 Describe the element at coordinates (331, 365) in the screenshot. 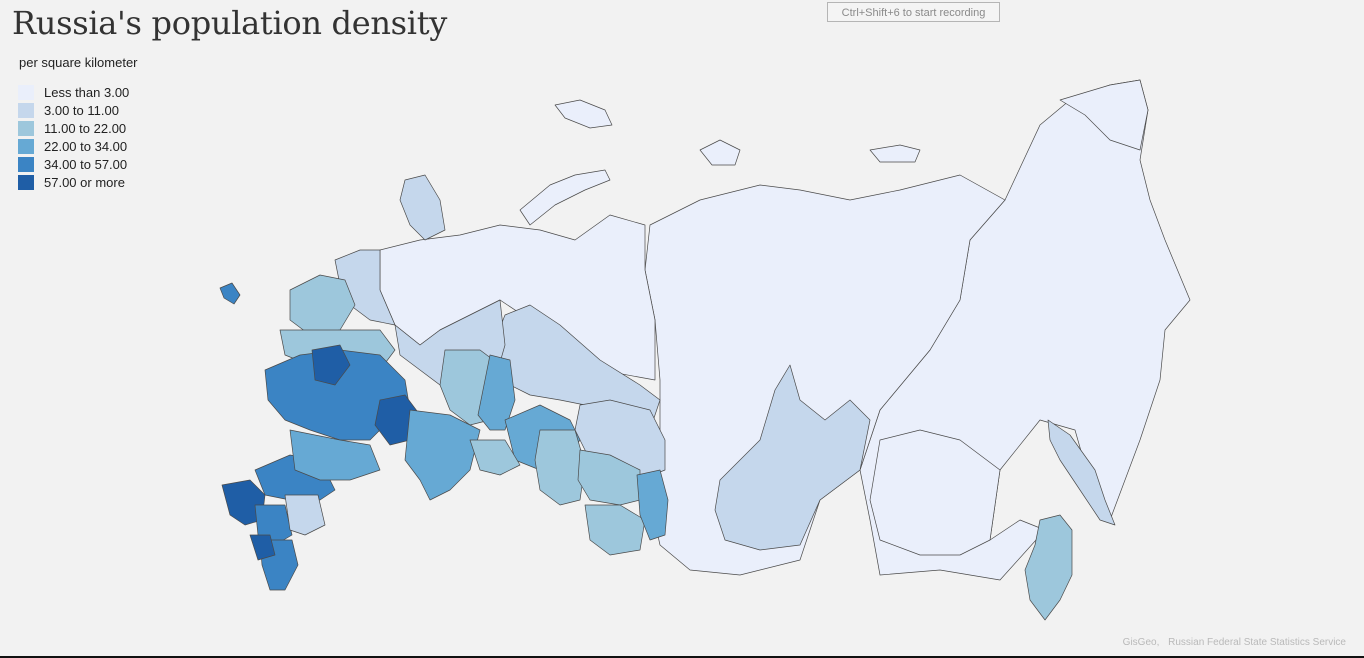

I see `region-moscow` at that location.